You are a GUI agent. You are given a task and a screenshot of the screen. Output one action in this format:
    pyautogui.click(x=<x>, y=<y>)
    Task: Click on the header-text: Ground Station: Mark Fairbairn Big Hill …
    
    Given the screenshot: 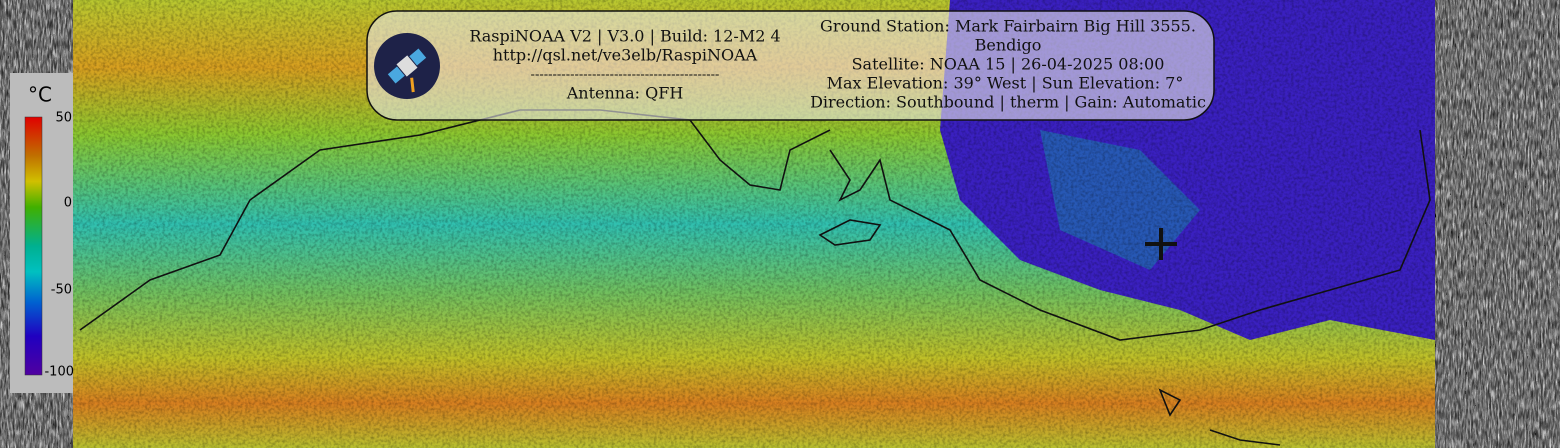 What is the action you would take?
    pyautogui.click(x=1008, y=26)
    